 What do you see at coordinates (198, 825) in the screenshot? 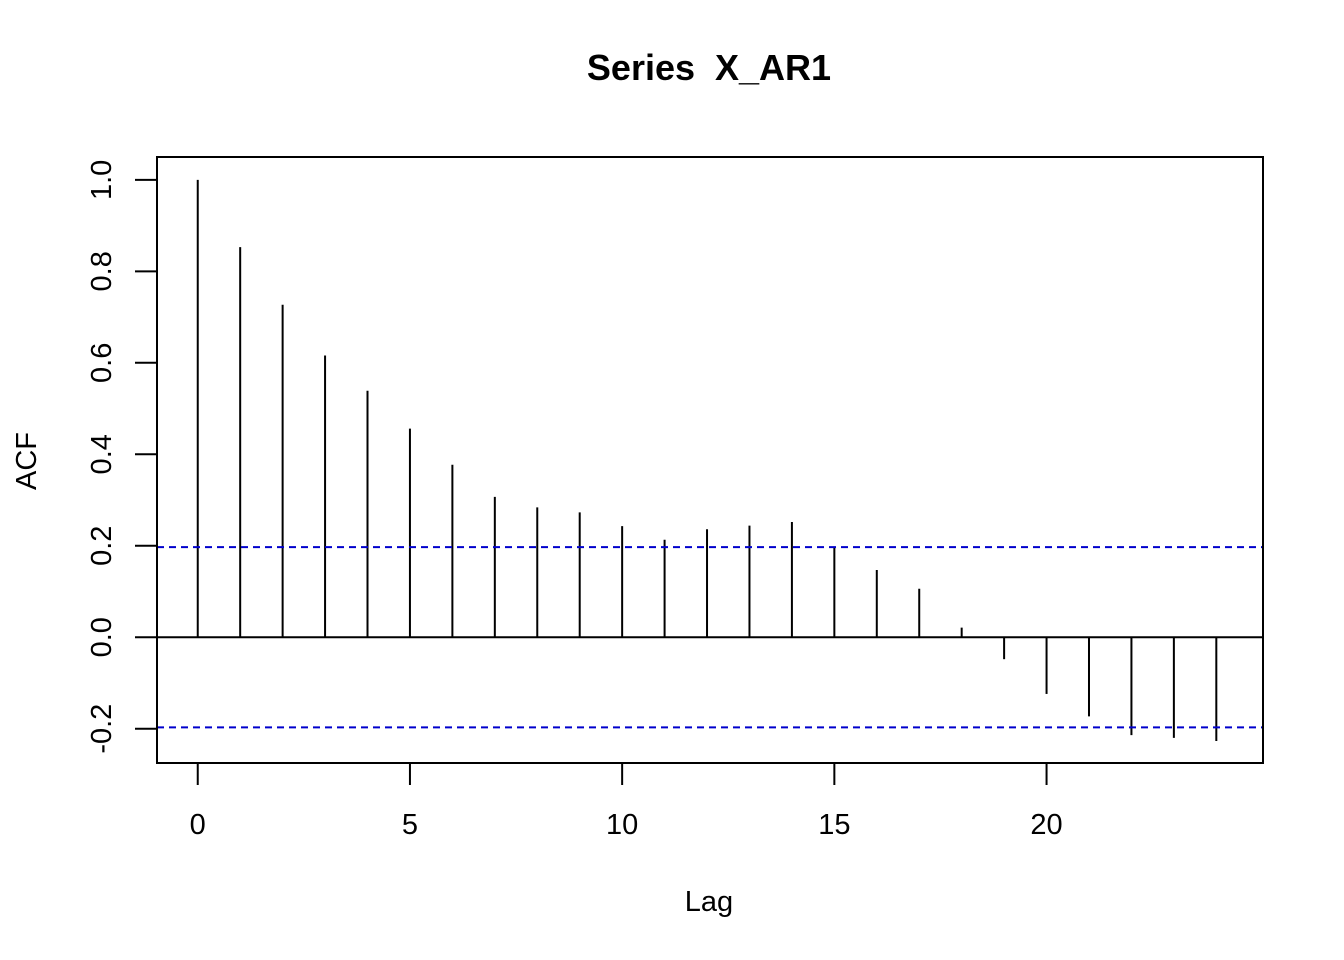
I see `x-tick-label: 0` at bounding box center [198, 825].